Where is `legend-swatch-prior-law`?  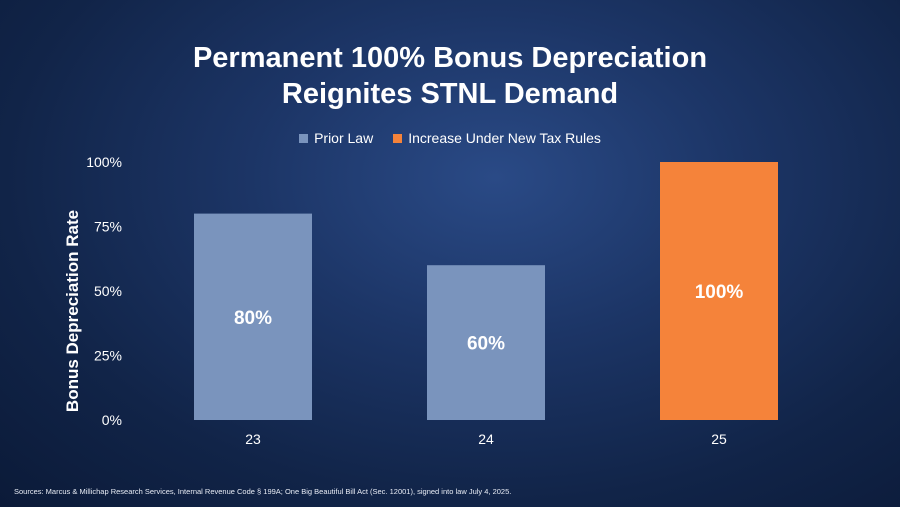
legend-swatch-prior-law is located at coordinates (304, 138).